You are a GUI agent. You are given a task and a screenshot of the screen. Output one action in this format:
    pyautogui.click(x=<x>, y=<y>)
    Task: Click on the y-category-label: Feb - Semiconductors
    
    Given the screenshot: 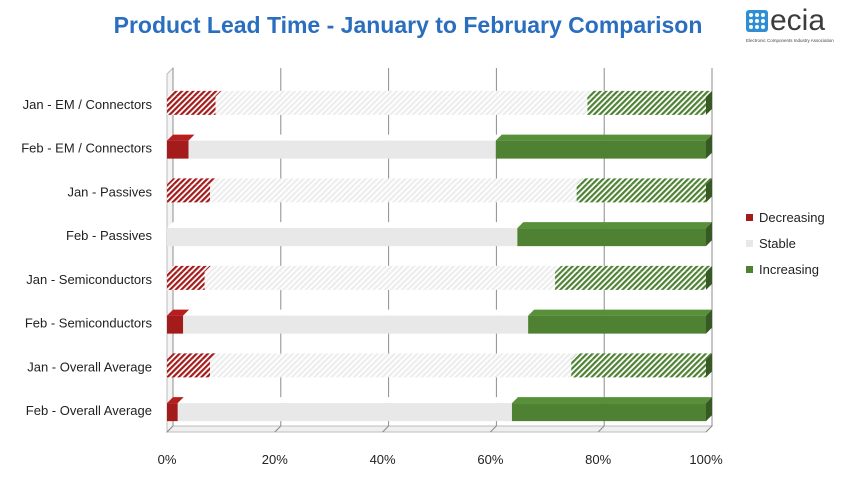 What is the action you would take?
    pyautogui.click(x=89, y=323)
    